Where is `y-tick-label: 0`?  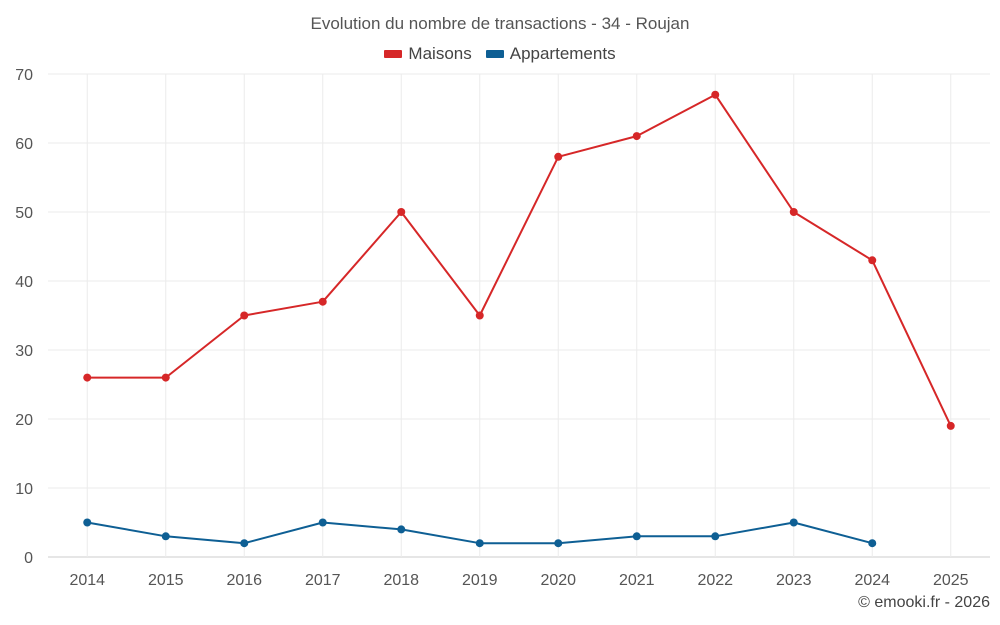
y-tick-label: 0 is located at coordinates (28, 558).